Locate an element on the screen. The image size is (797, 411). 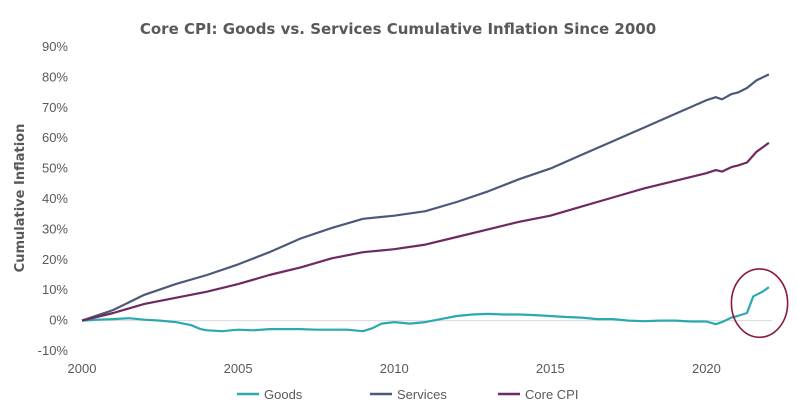
y-tick-label: 30% is located at coordinates (55, 228).